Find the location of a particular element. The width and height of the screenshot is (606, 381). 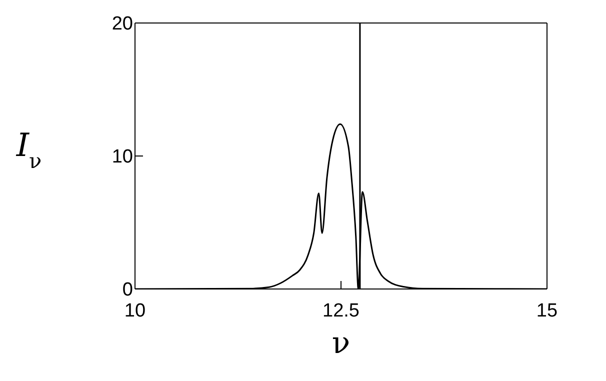

y-tick-label: 0 is located at coordinates (127, 290).